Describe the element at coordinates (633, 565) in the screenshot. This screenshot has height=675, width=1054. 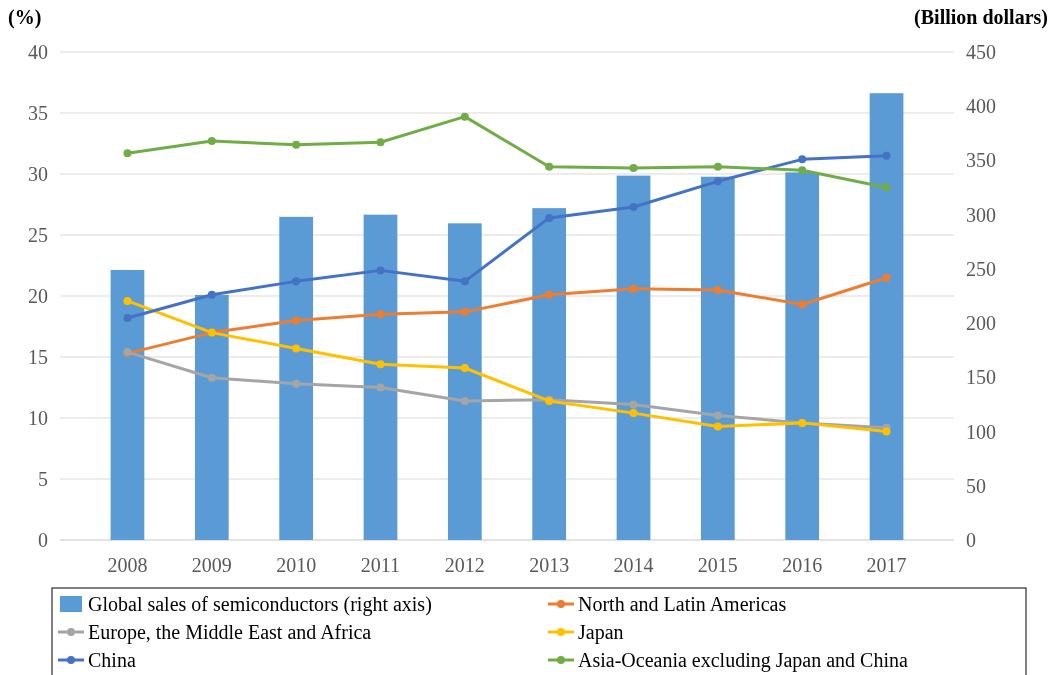
I see `x-tick-label: 2014` at that location.